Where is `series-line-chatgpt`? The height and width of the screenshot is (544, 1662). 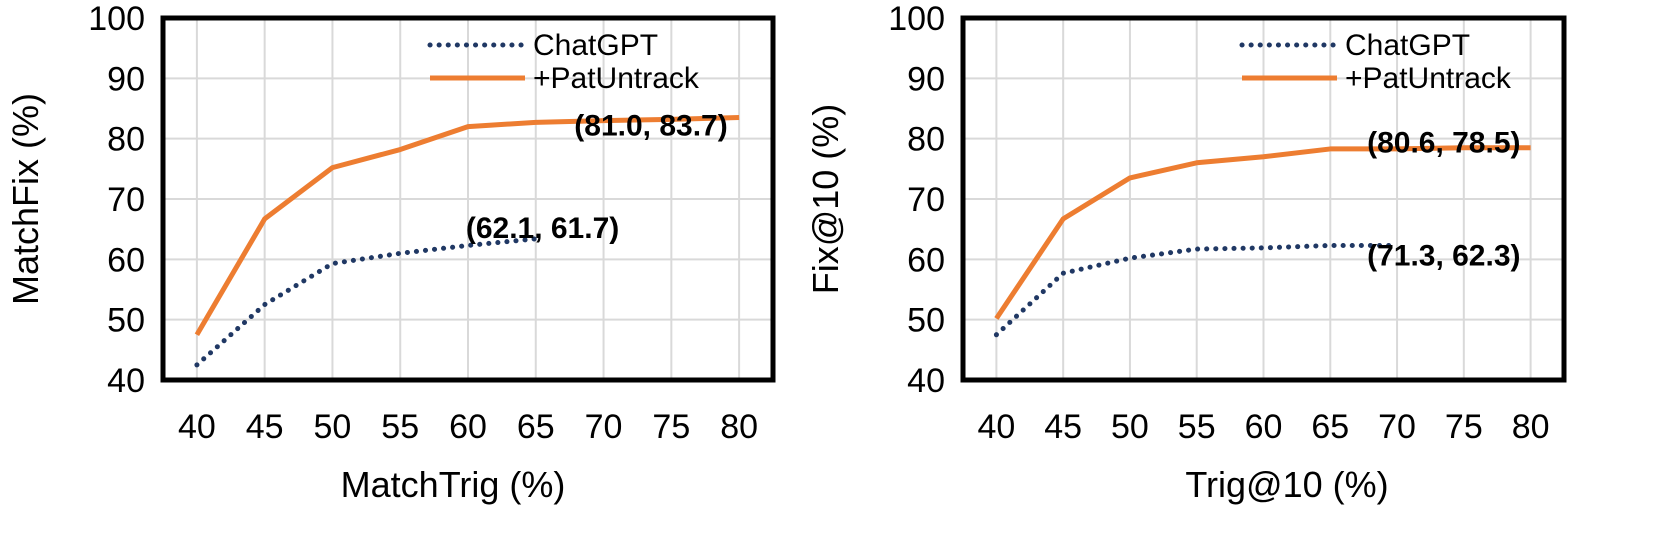 series-line-chatgpt is located at coordinates (366, 302).